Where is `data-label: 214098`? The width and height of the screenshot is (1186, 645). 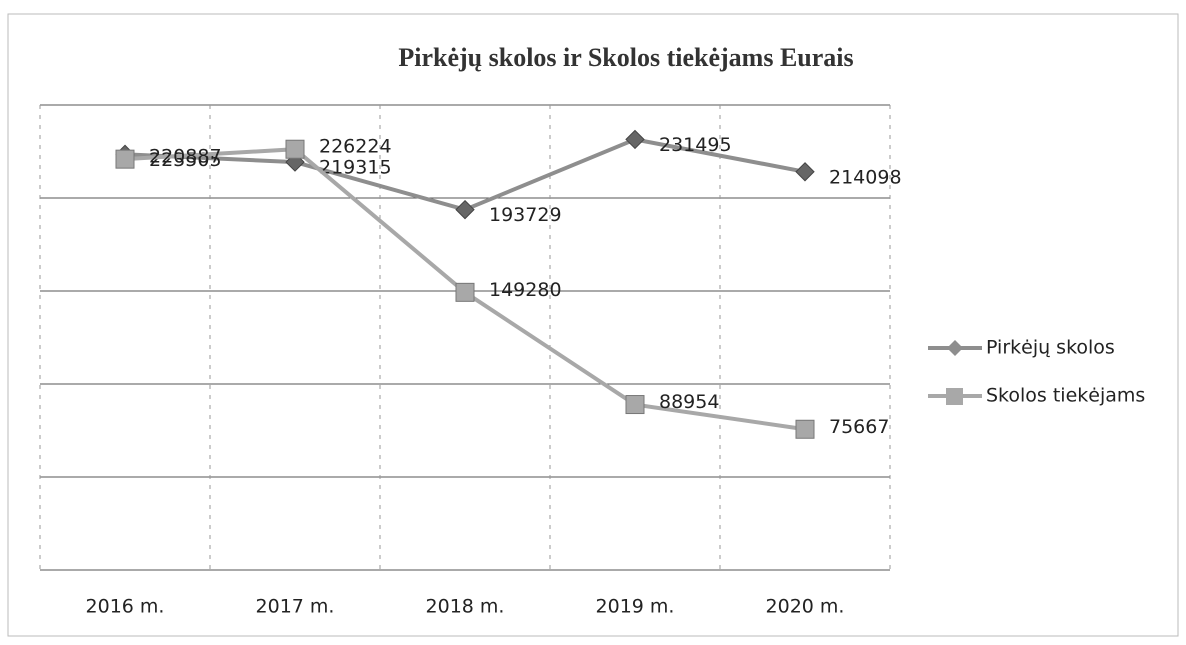 data-label: 214098 is located at coordinates (865, 177).